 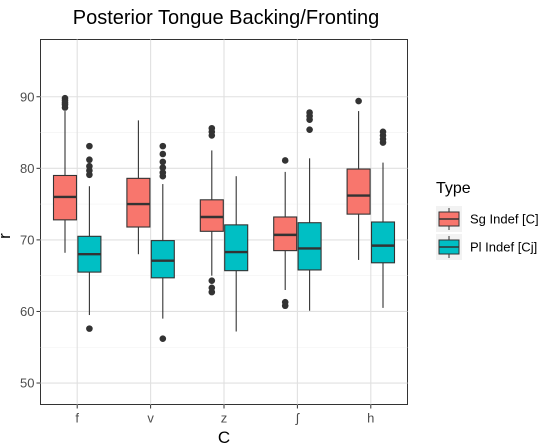 What do you see at coordinates (453, 188) in the screenshot?
I see `legend-title: Type` at bounding box center [453, 188].